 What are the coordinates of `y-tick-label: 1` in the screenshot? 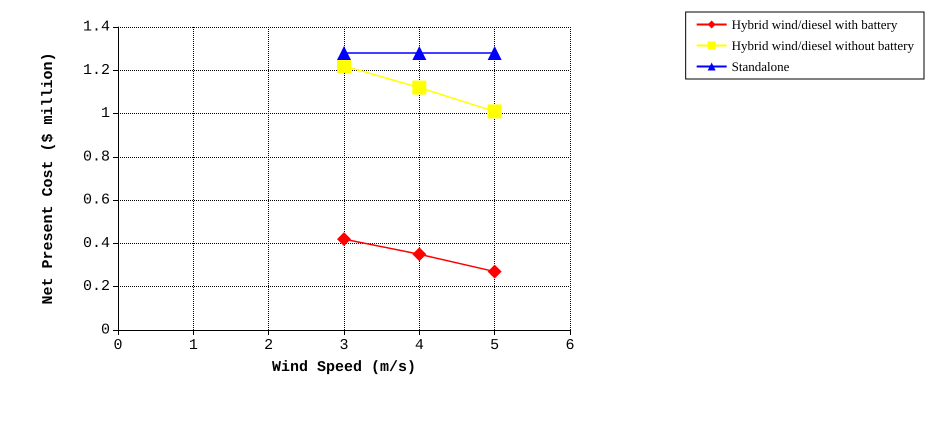 It's located at (105, 113).